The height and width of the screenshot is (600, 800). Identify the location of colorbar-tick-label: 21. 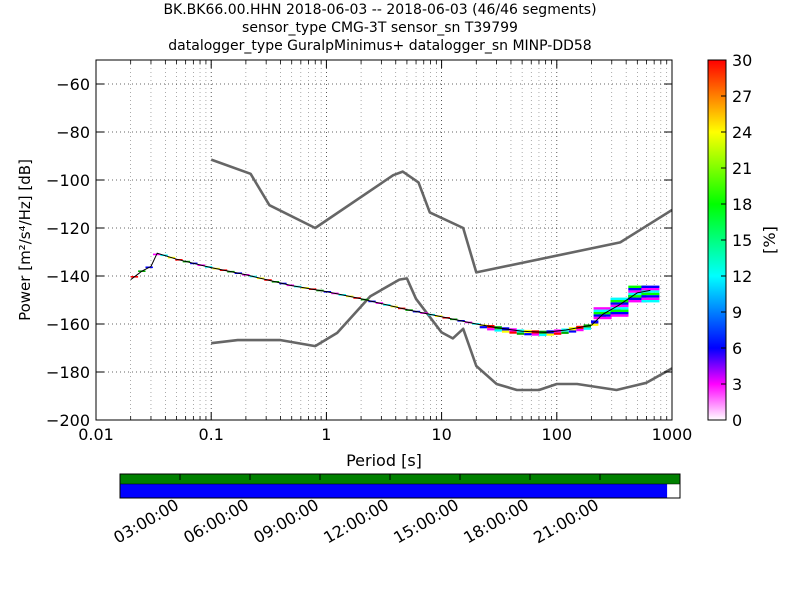
(742, 168).